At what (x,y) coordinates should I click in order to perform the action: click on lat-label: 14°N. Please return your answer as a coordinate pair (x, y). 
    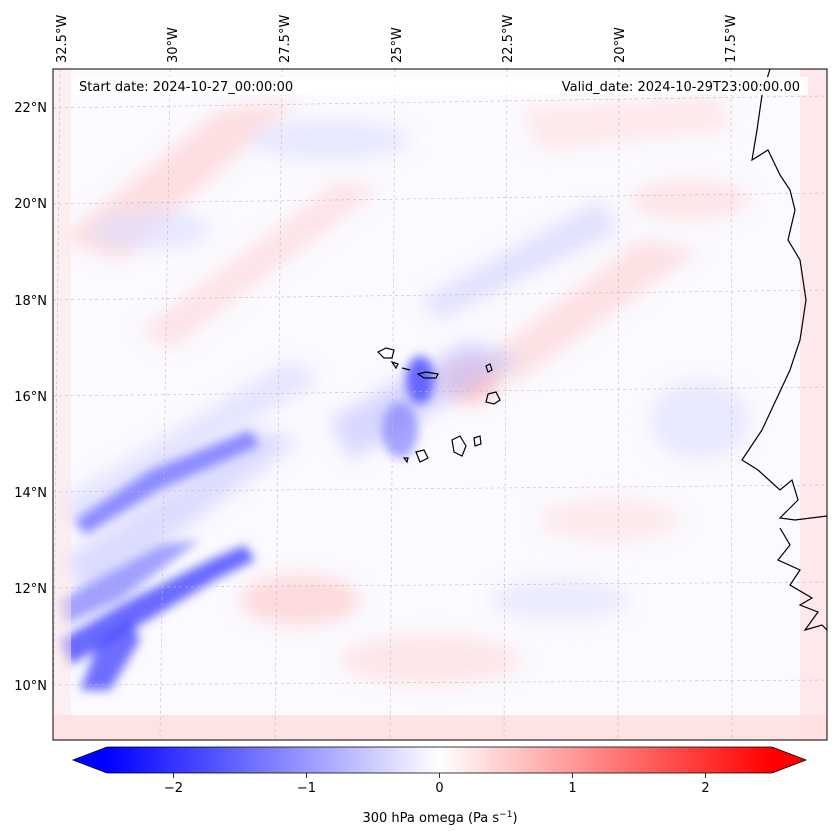
    Looking at the image, I should click on (30, 493).